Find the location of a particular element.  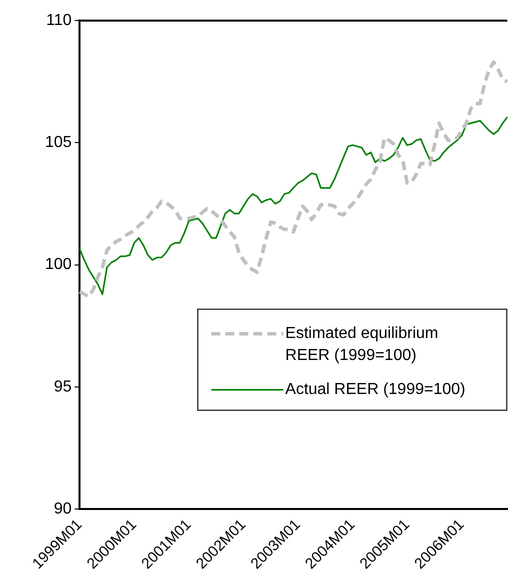

y-tick-label: 100 is located at coordinates (58, 265).